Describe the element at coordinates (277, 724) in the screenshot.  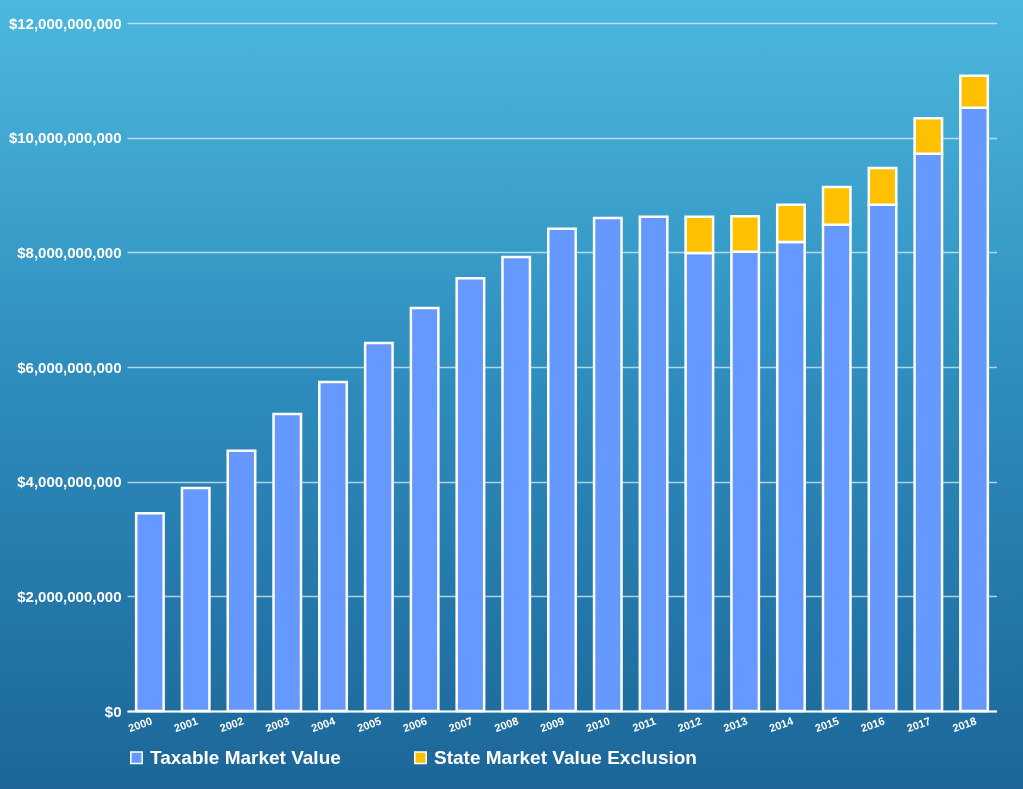
I see `x-tick-label: 2003` at that location.